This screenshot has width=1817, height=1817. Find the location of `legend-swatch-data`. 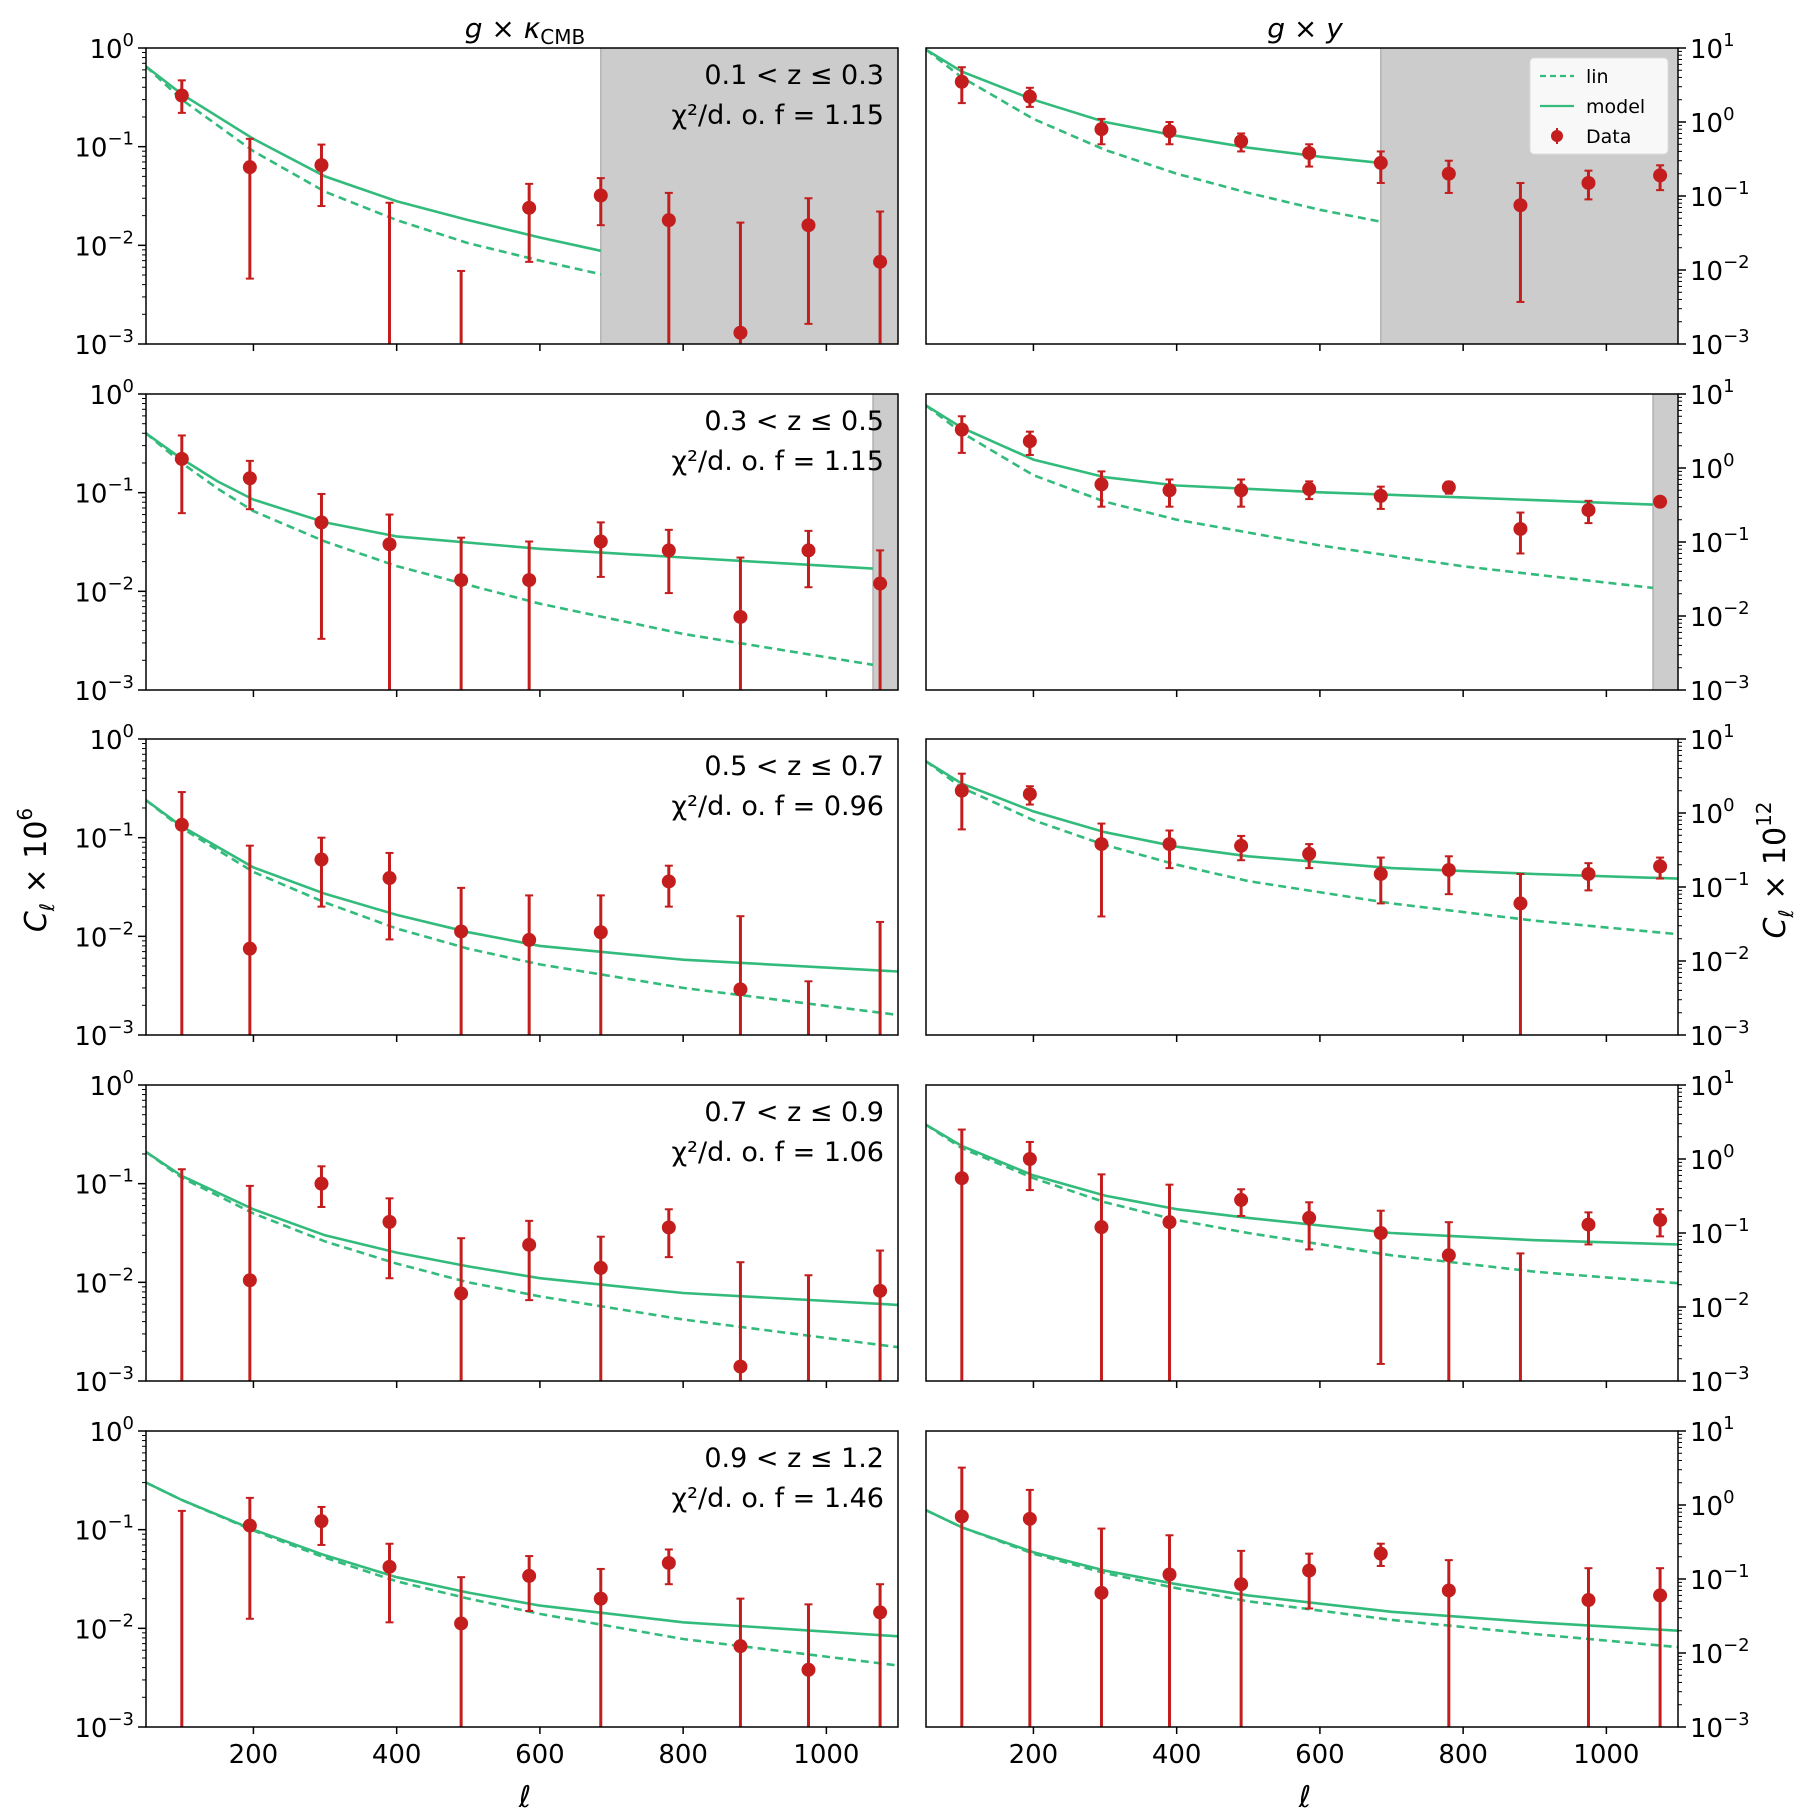

legend-swatch-data is located at coordinates (1557, 136).